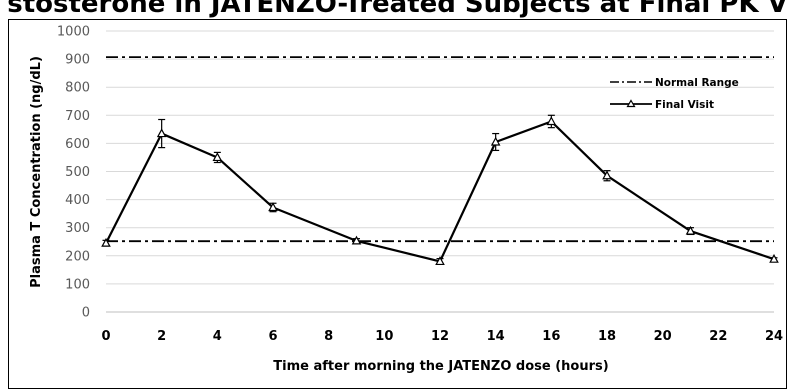  I want to click on x-tick-label: 8, so click(328, 336).